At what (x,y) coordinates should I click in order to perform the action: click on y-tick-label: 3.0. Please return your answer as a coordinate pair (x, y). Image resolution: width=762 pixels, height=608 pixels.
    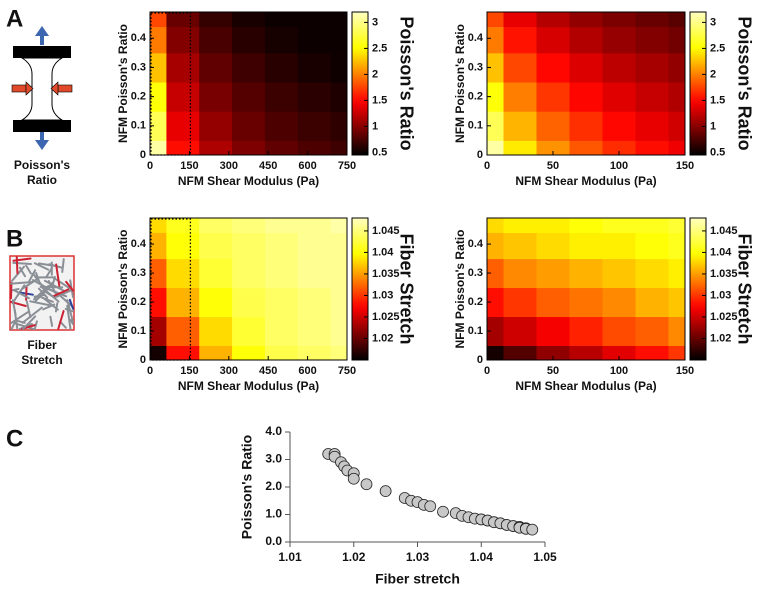
    Looking at the image, I should click on (273, 459).